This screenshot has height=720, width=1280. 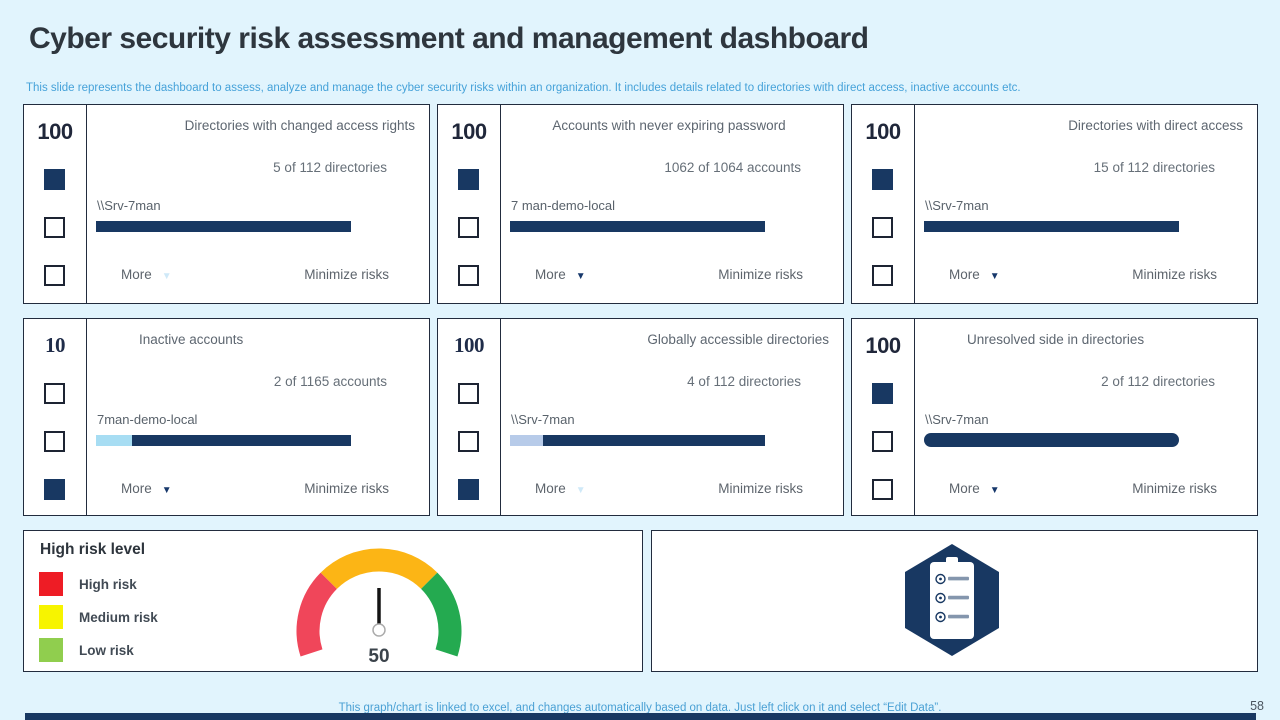 What do you see at coordinates (744, 381) in the screenshot?
I see `card-subtext: 4 of 112 directories` at bounding box center [744, 381].